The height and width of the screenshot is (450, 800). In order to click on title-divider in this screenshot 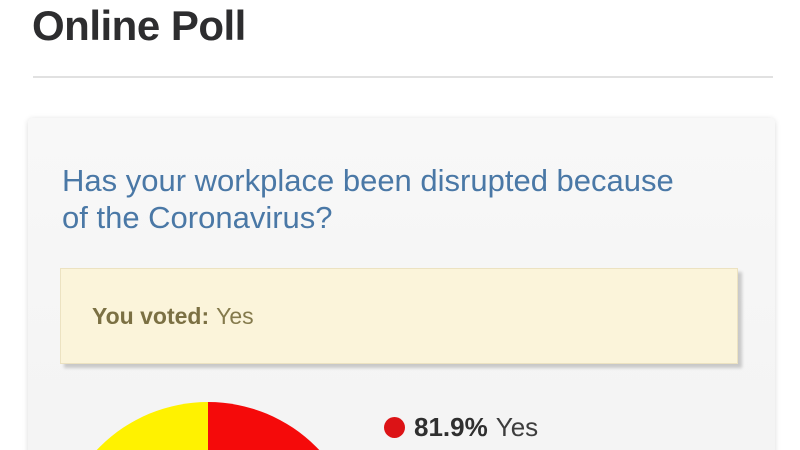, I will do `click(403, 77)`.